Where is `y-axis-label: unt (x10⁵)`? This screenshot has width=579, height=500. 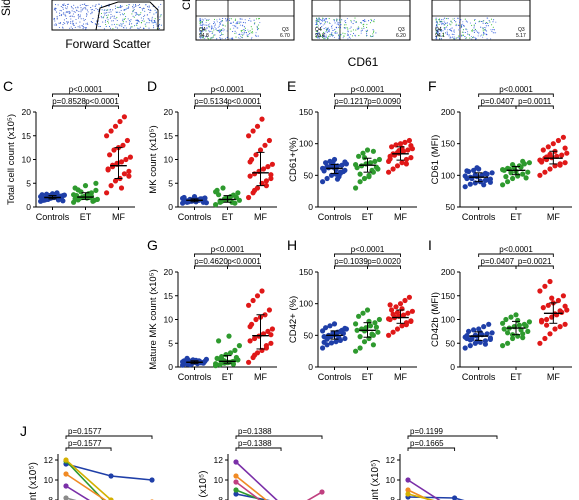
y-axis-label: unt (x10⁵) is located at coordinates (33, 481).